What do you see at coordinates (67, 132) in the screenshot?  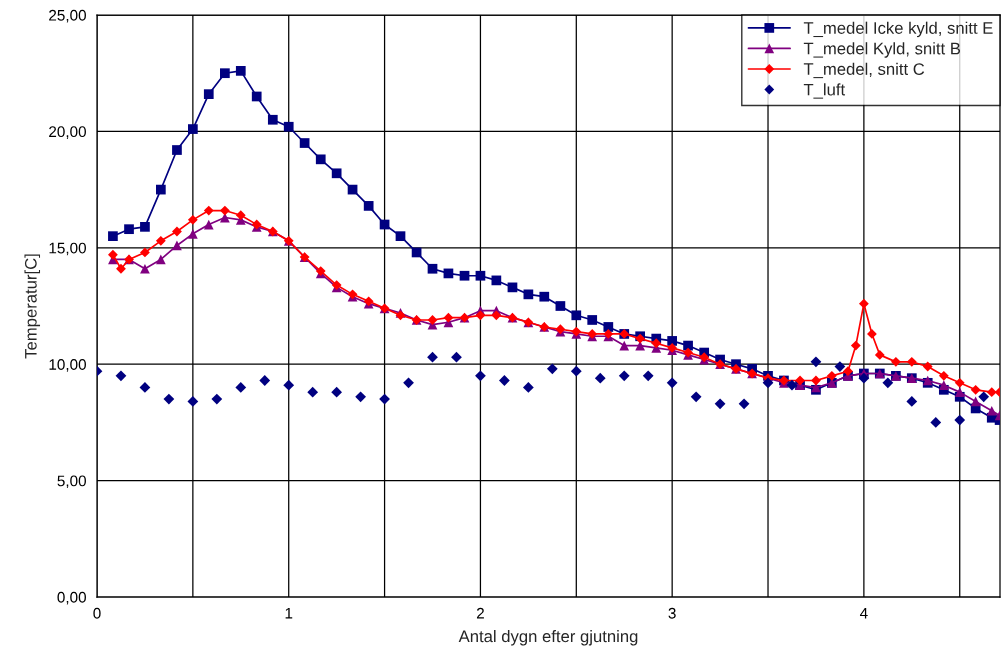 I see `y-tick-label: 20,00` at bounding box center [67, 132].